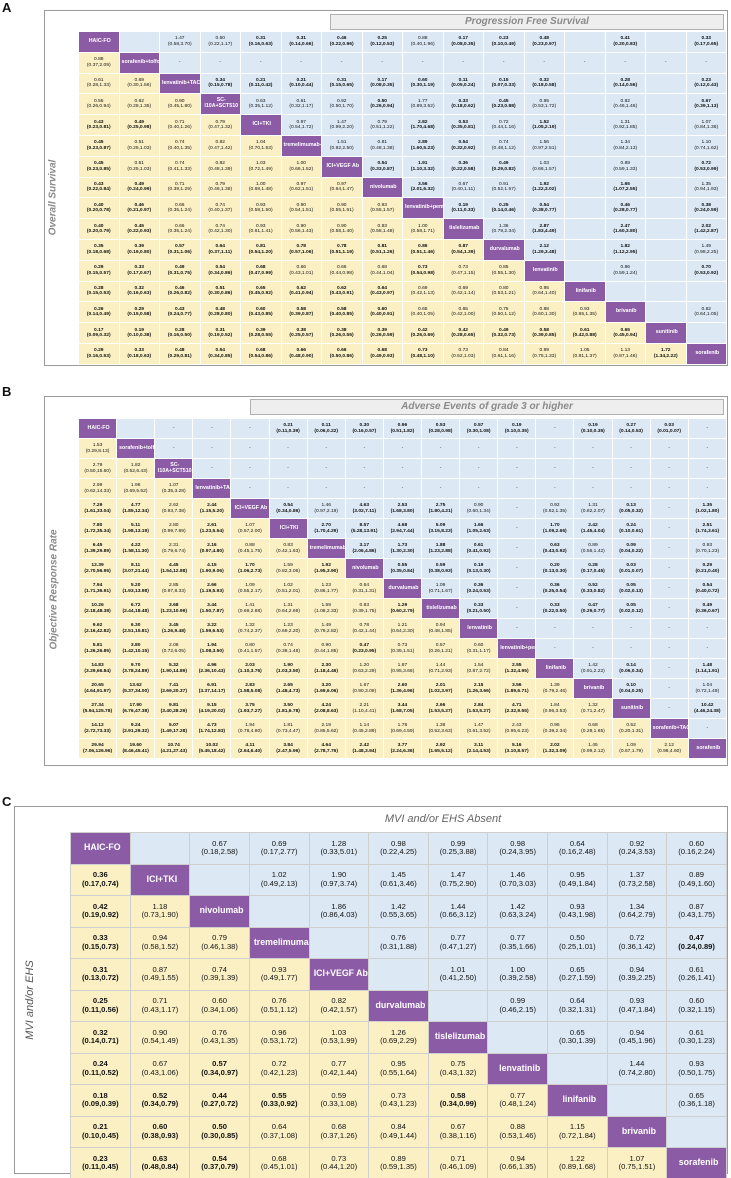 The width and height of the screenshot is (731, 1178). Describe the element at coordinates (179, 294) in the screenshot. I see `confidence-interval: (0.26,0.82)` at that location.